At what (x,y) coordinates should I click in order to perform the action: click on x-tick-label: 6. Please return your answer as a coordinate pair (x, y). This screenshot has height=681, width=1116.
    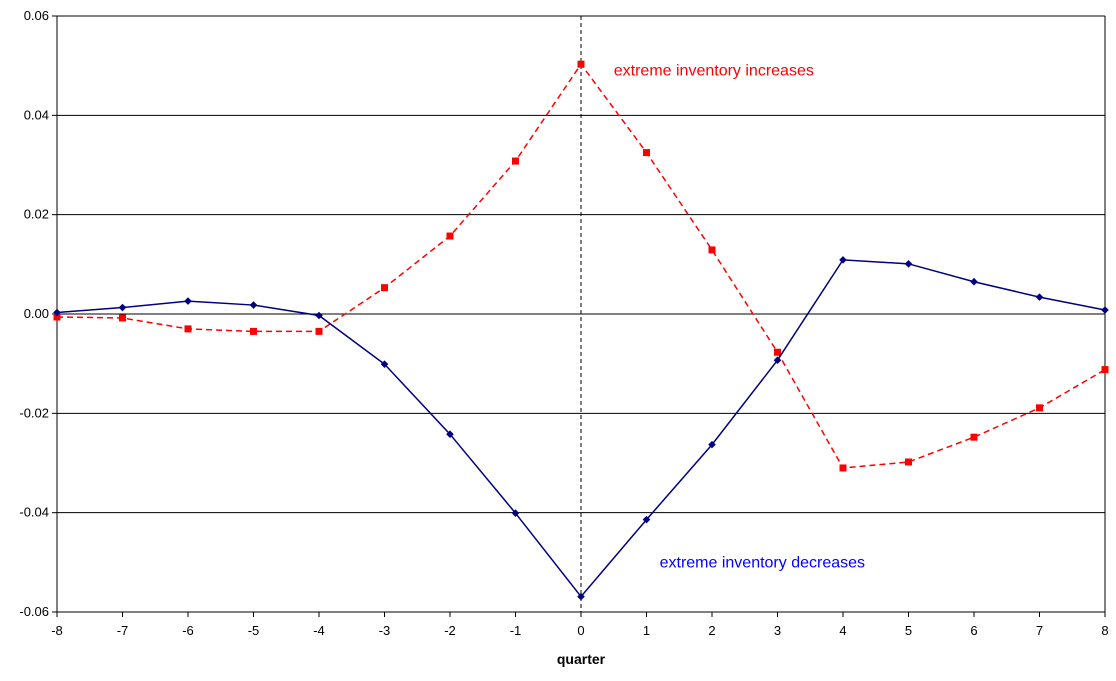
    Looking at the image, I should click on (973, 630).